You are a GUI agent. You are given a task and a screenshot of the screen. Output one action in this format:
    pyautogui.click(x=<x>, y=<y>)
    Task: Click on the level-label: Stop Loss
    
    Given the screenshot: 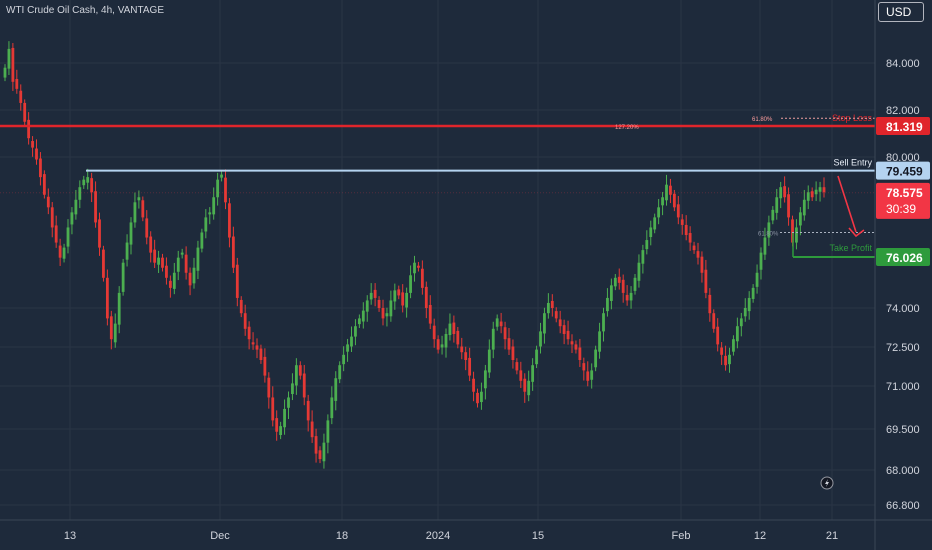 What is the action you would take?
    pyautogui.click(x=852, y=118)
    